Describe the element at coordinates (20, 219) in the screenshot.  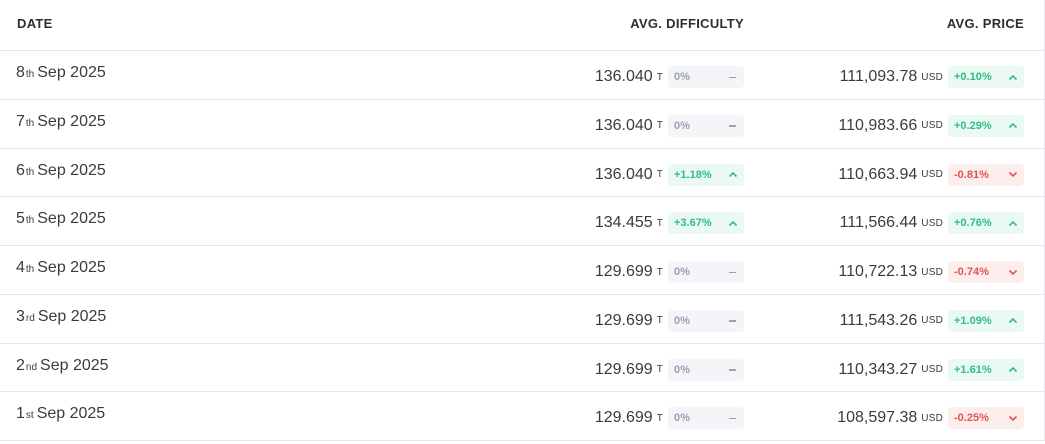
I see `date-day: 5` at that location.